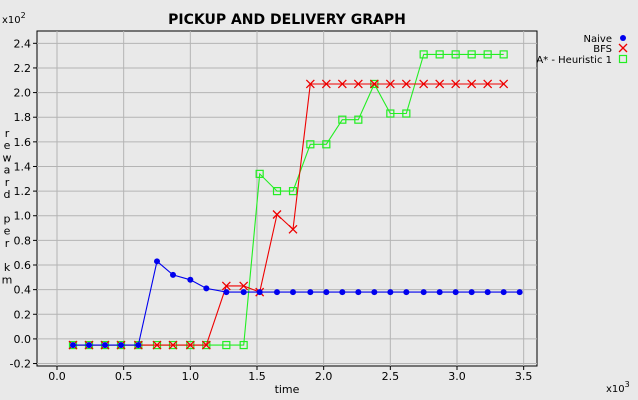 Image resolution: width=638 pixels, height=400 pixels. What do you see at coordinates (20, 364) in the screenshot?
I see `y-tick-label-0: -0.2` at bounding box center [20, 364].